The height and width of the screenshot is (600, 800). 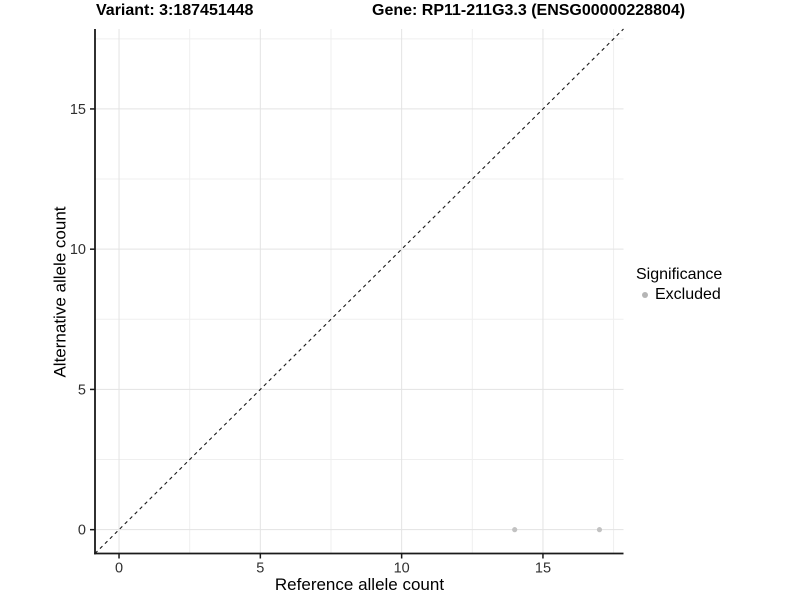 I want to click on x-tick-label: 10, so click(x=402, y=569).